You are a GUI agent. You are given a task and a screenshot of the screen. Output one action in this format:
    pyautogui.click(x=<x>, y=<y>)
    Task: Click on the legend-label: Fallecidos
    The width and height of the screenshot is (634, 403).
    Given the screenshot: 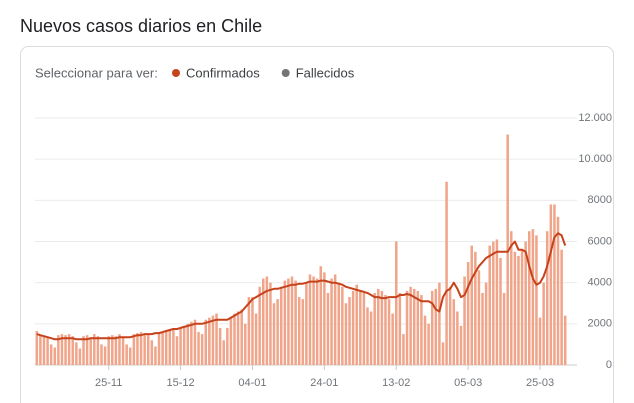 What is the action you would take?
    pyautogui.click(x=325, y=72)
    